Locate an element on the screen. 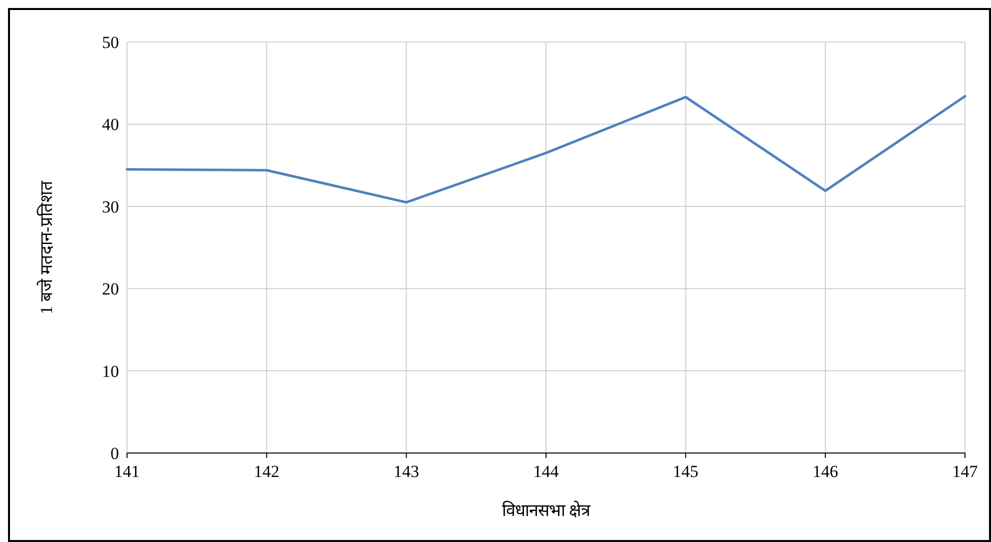 This screenshot has height=542, width=991. x-tick-label: 141 is located at coordinates (127, 471).